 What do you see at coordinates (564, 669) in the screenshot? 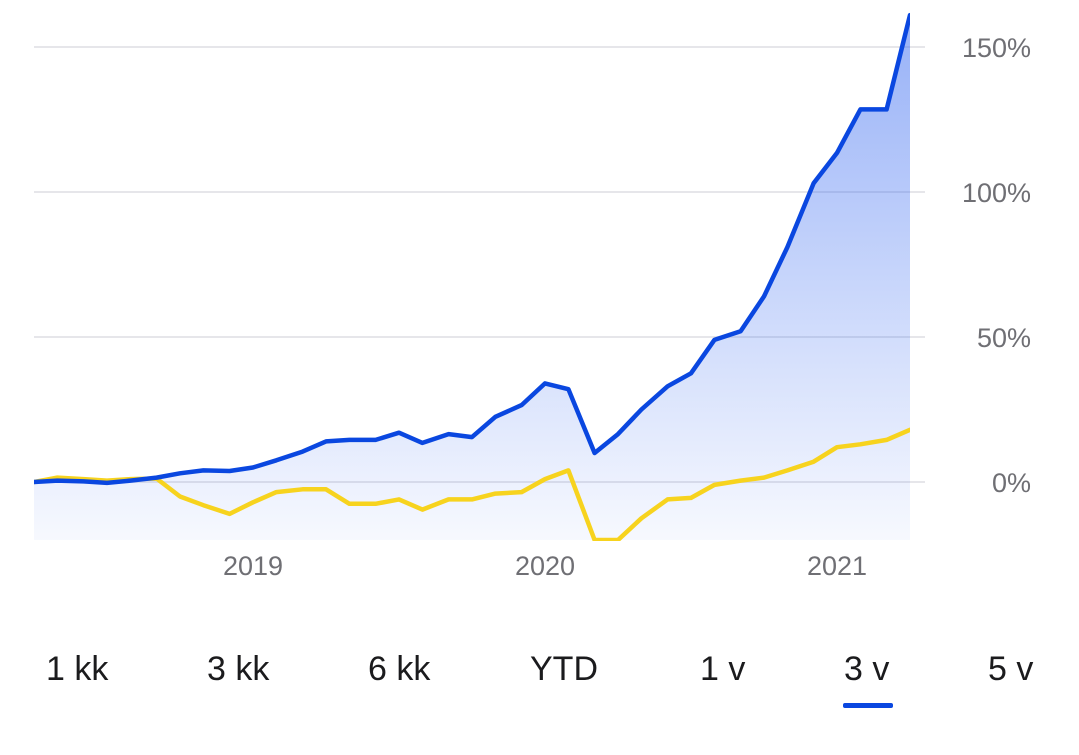
I see `range-button-ytd: YTD` at bounding box center [564, 669].